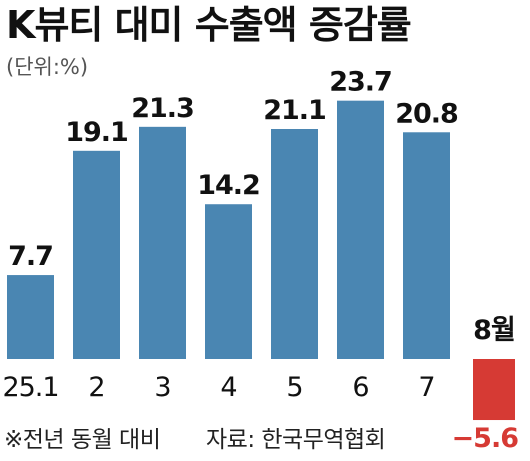 This screenshot has width=530, height=461. What do you see at coordinates (485, 438) in the screenshot?
I see `value-label-8: −5.6` at bounding box center [485, 438].